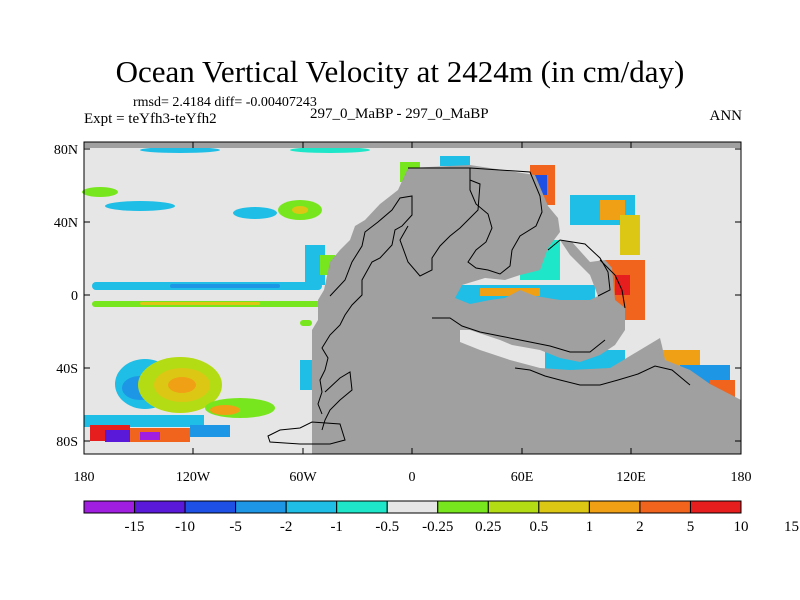 Image resolution: width=800 pixels, height=600 pixels. What do you see at coordinates (741, 527) in the screenshot?
I see `colorbar-label: 10` at bounding box center [741, 527].